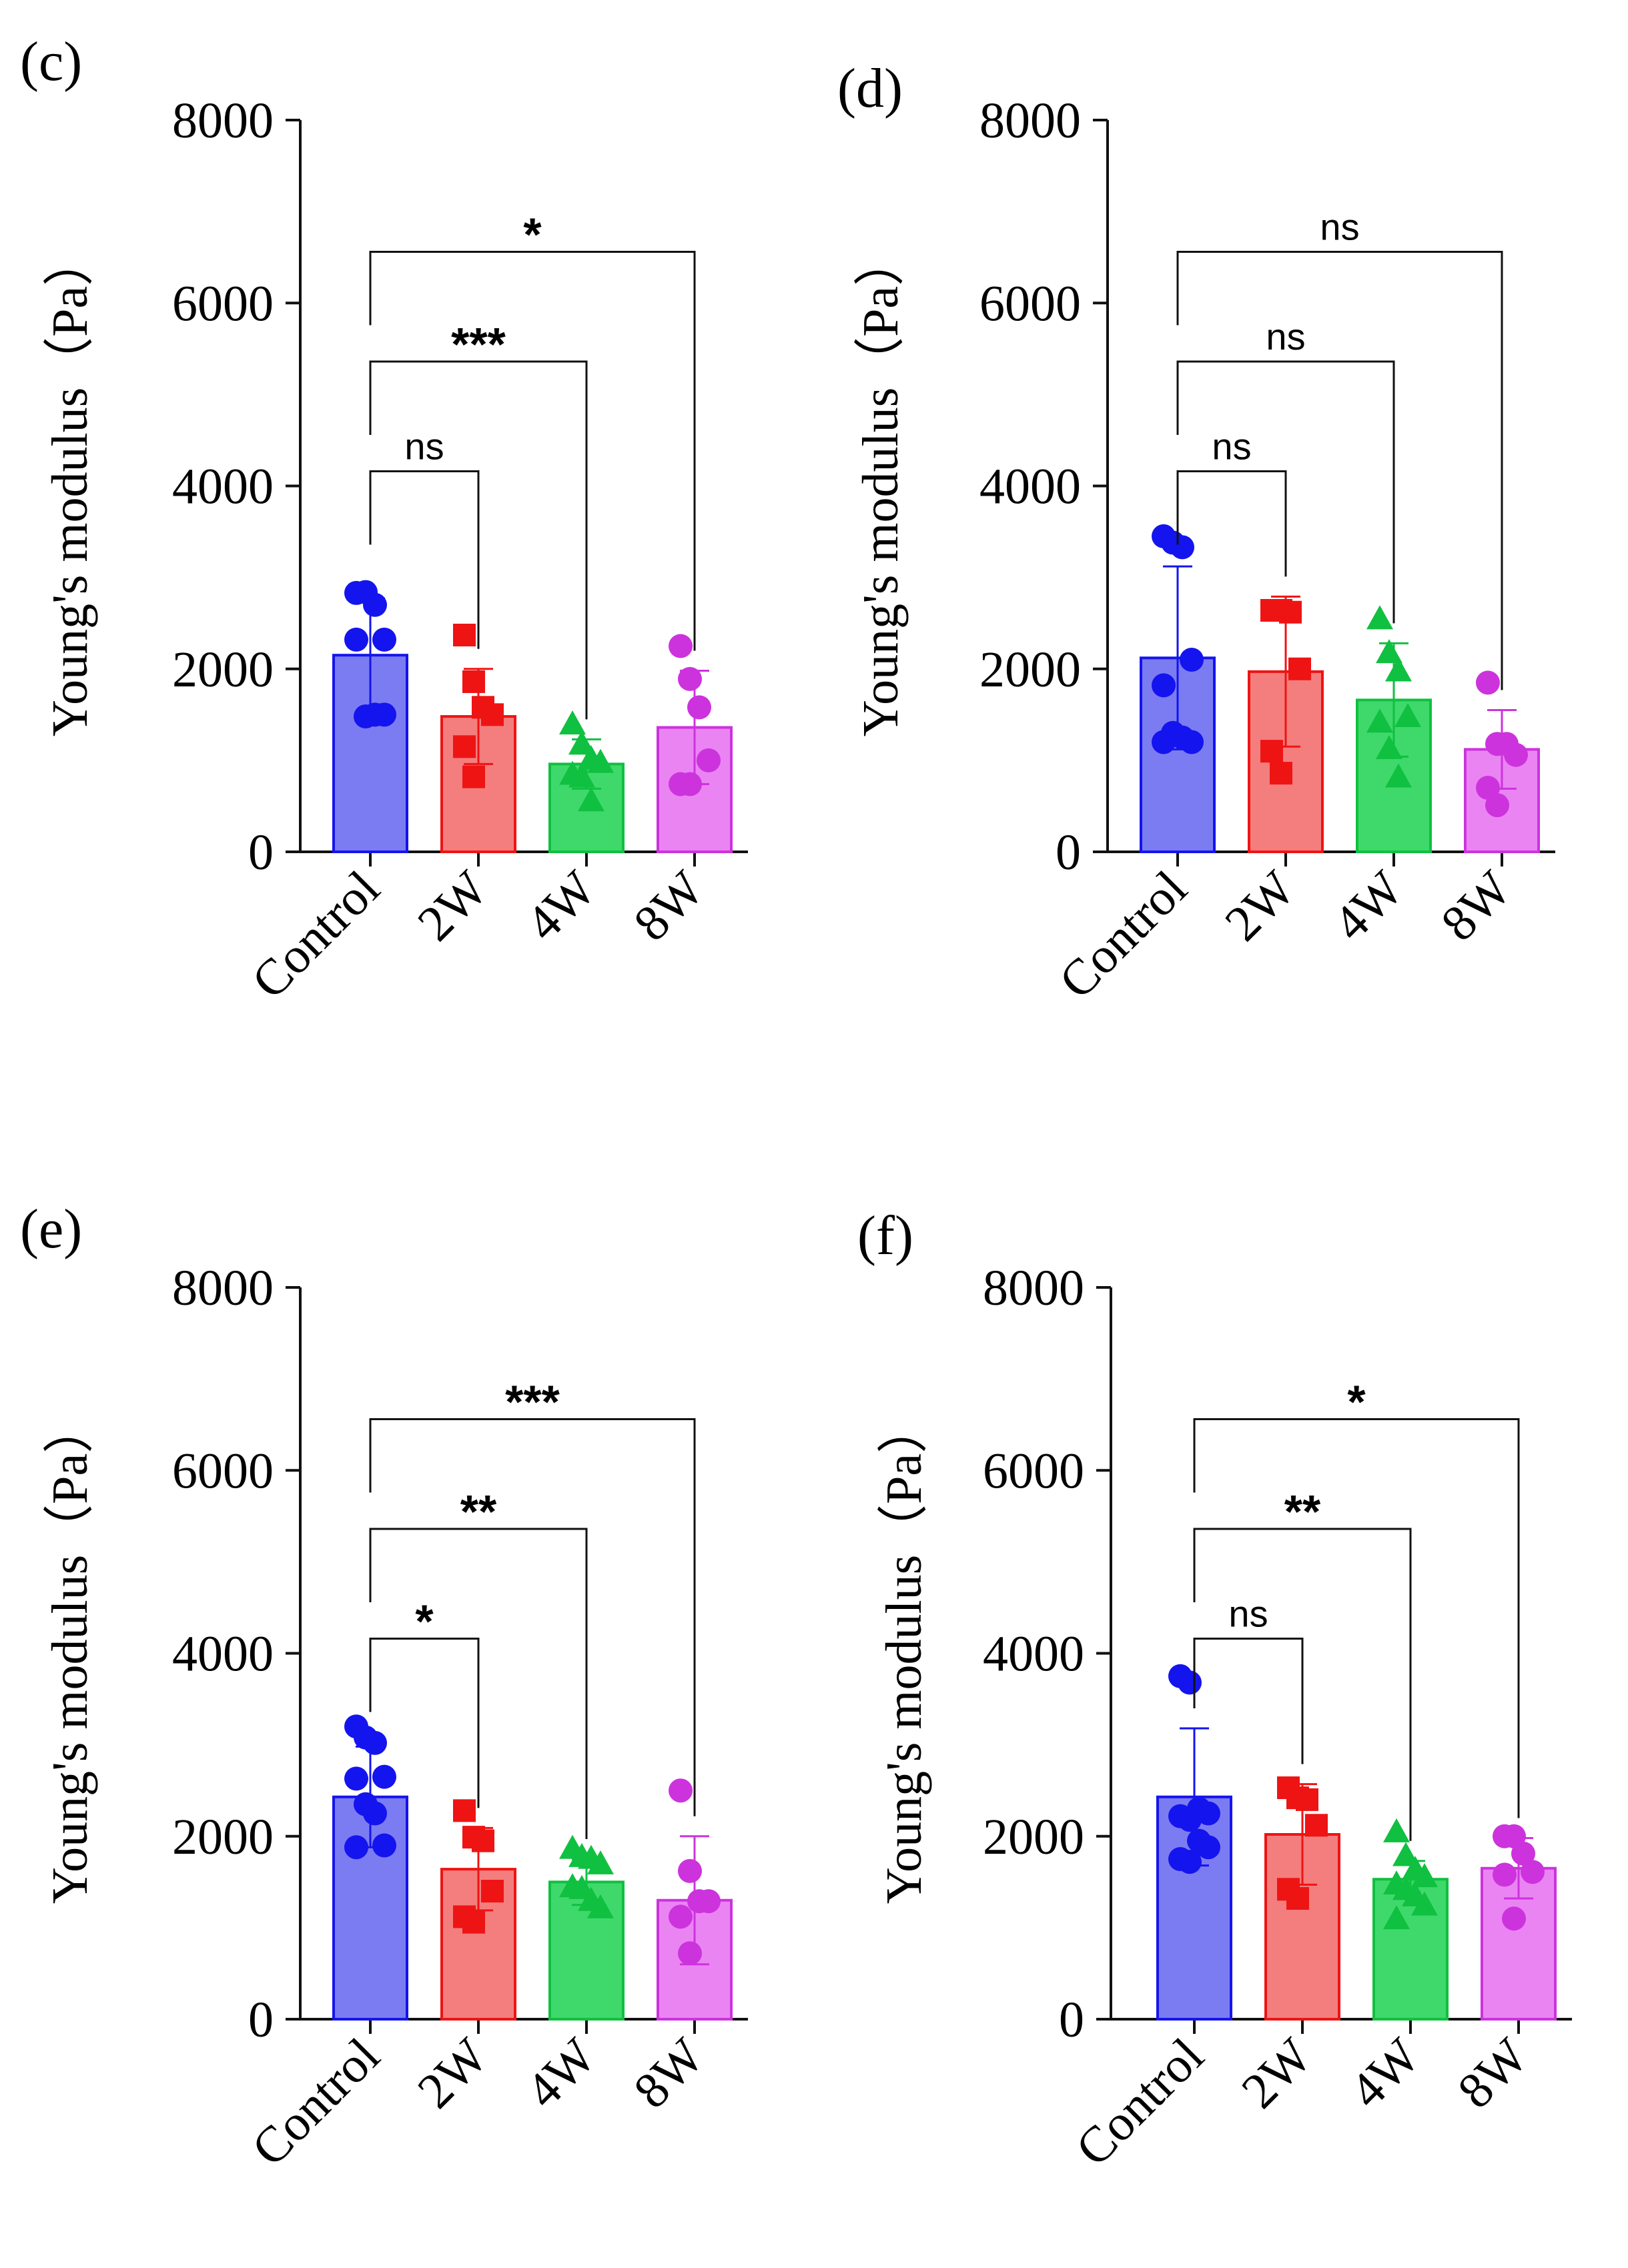  What do you see at coordinates (885, 1236) in the screenshot?
I see `panel-label: (f)` at bounding box center [885, 1236].